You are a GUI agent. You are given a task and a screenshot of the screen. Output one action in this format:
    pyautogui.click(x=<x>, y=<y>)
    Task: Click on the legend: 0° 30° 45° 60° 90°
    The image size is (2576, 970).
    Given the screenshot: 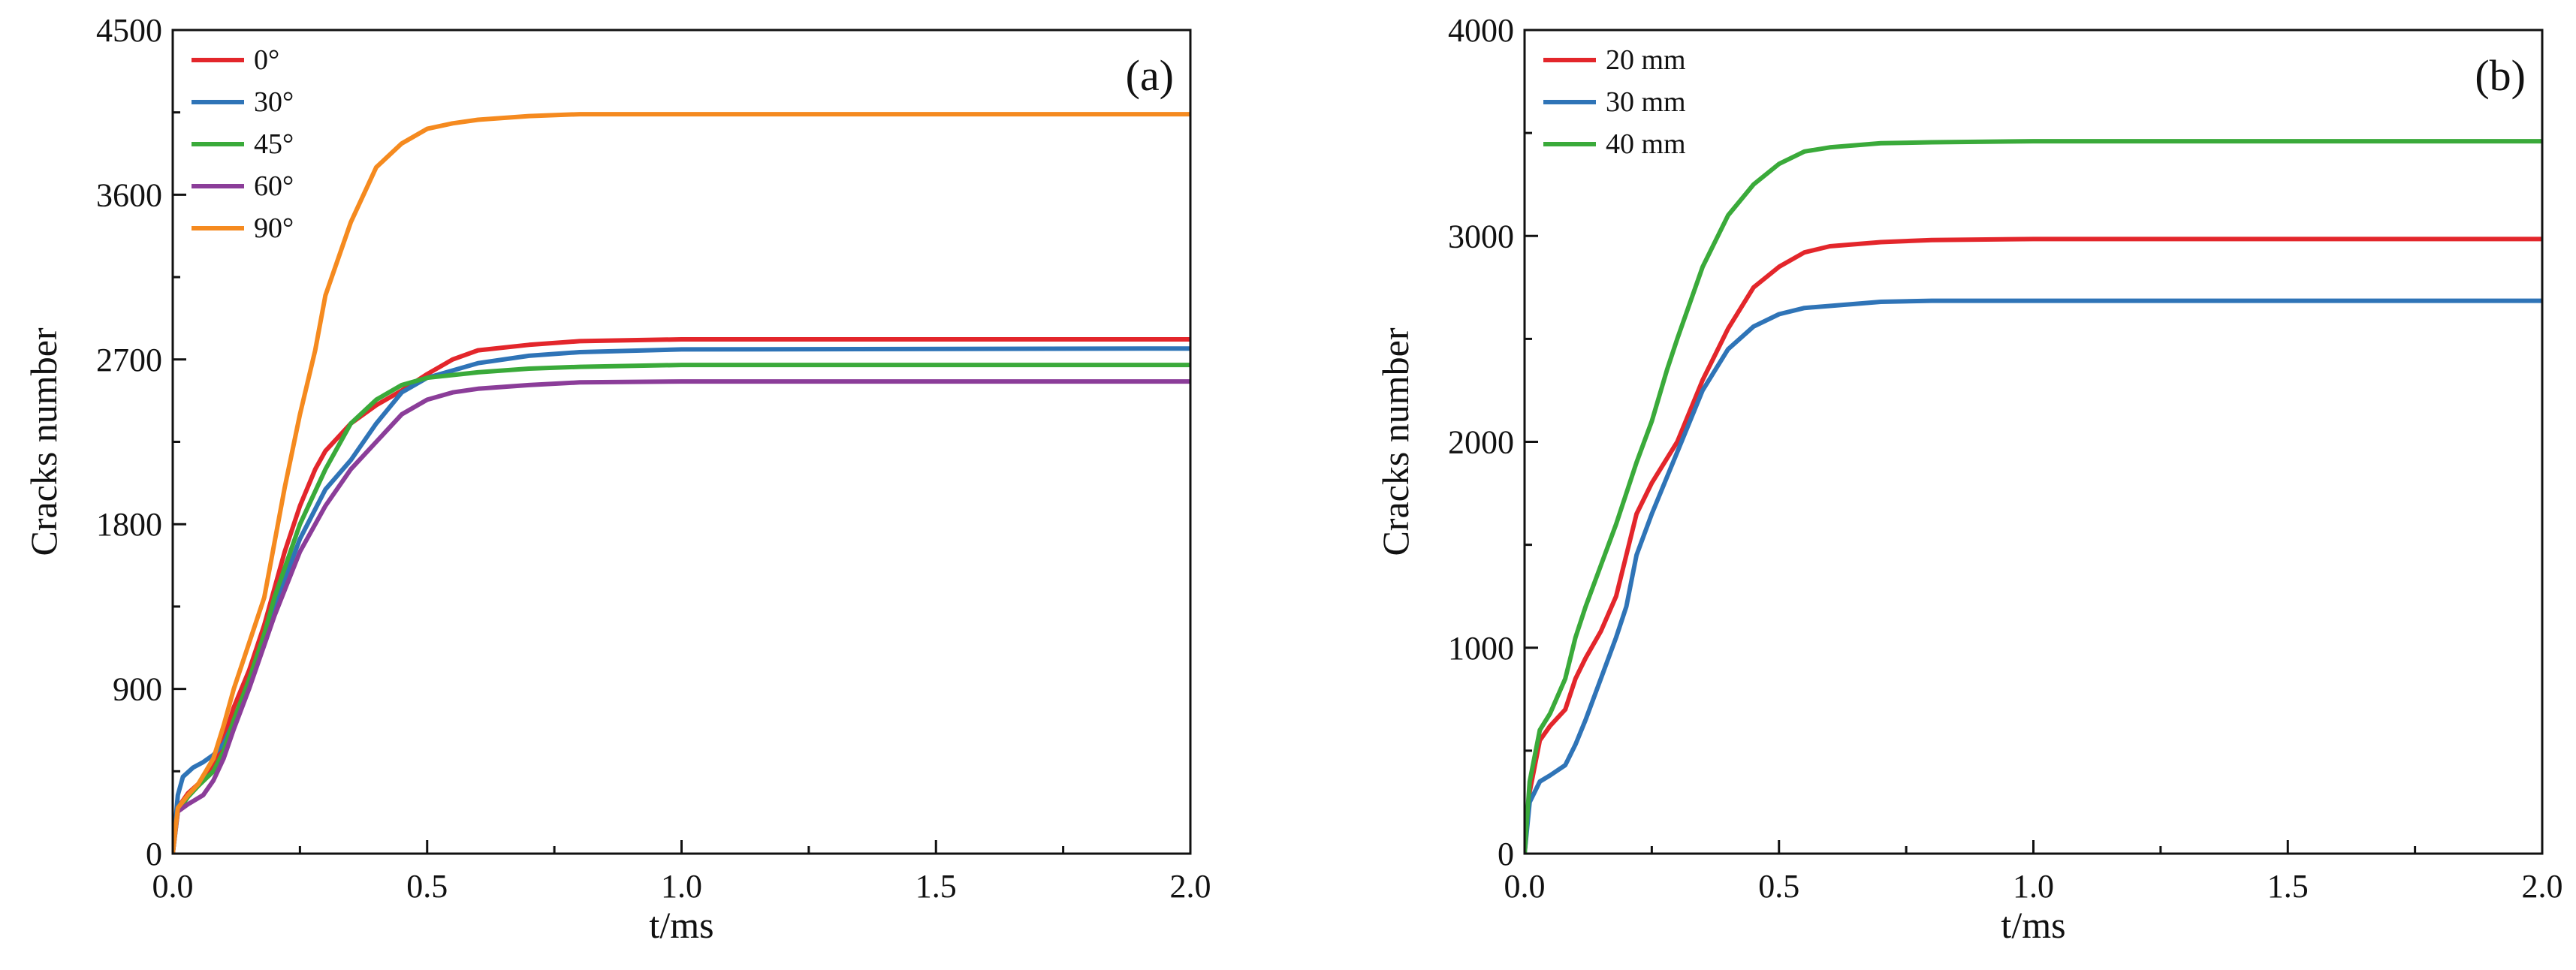 What is the action you would take?
    pyautogui.click(x=243, y=144)
    